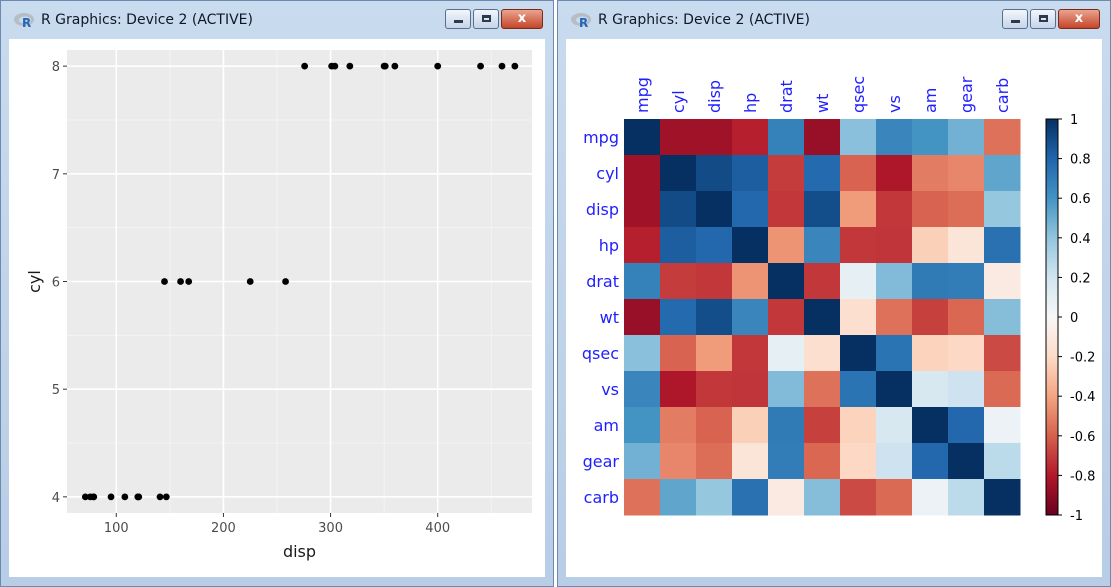 Image resolution: width=1111 pixels, height=587 pixels. What do you see at coordinates (750, 103) in the screenshot?
I see `column-label: hp` at bounding box center [750, 103].